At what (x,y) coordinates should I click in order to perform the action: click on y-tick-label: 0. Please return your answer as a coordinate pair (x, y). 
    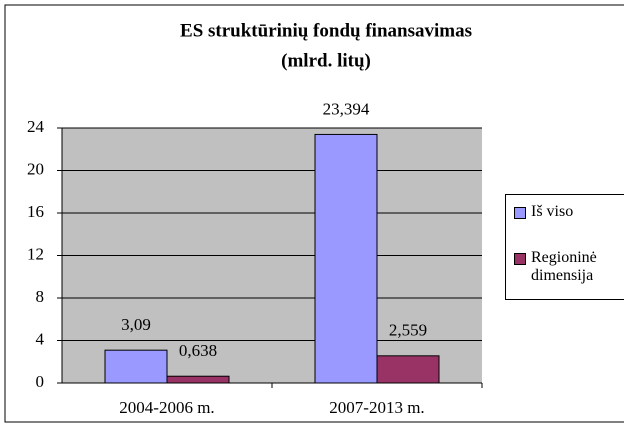
    Looking at the image, I should click on (40, 381).